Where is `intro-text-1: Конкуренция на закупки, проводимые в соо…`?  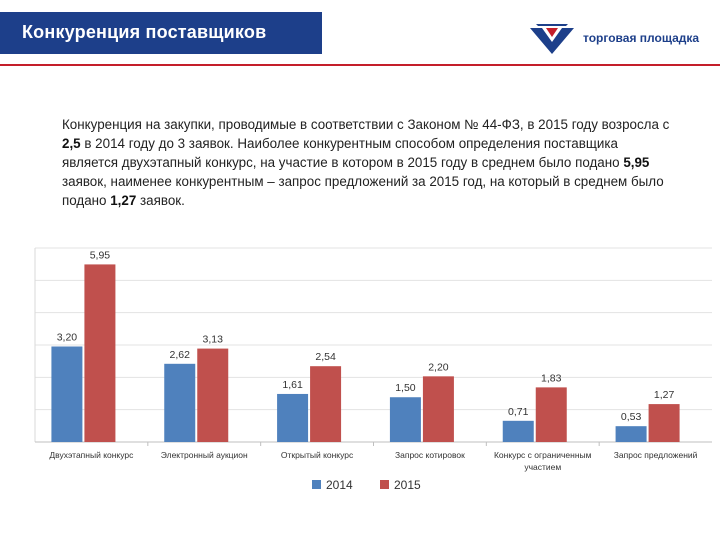
intro-text-1: Конкуренция на закупки, проводимые в соо… is located at coordinates (366, 124).